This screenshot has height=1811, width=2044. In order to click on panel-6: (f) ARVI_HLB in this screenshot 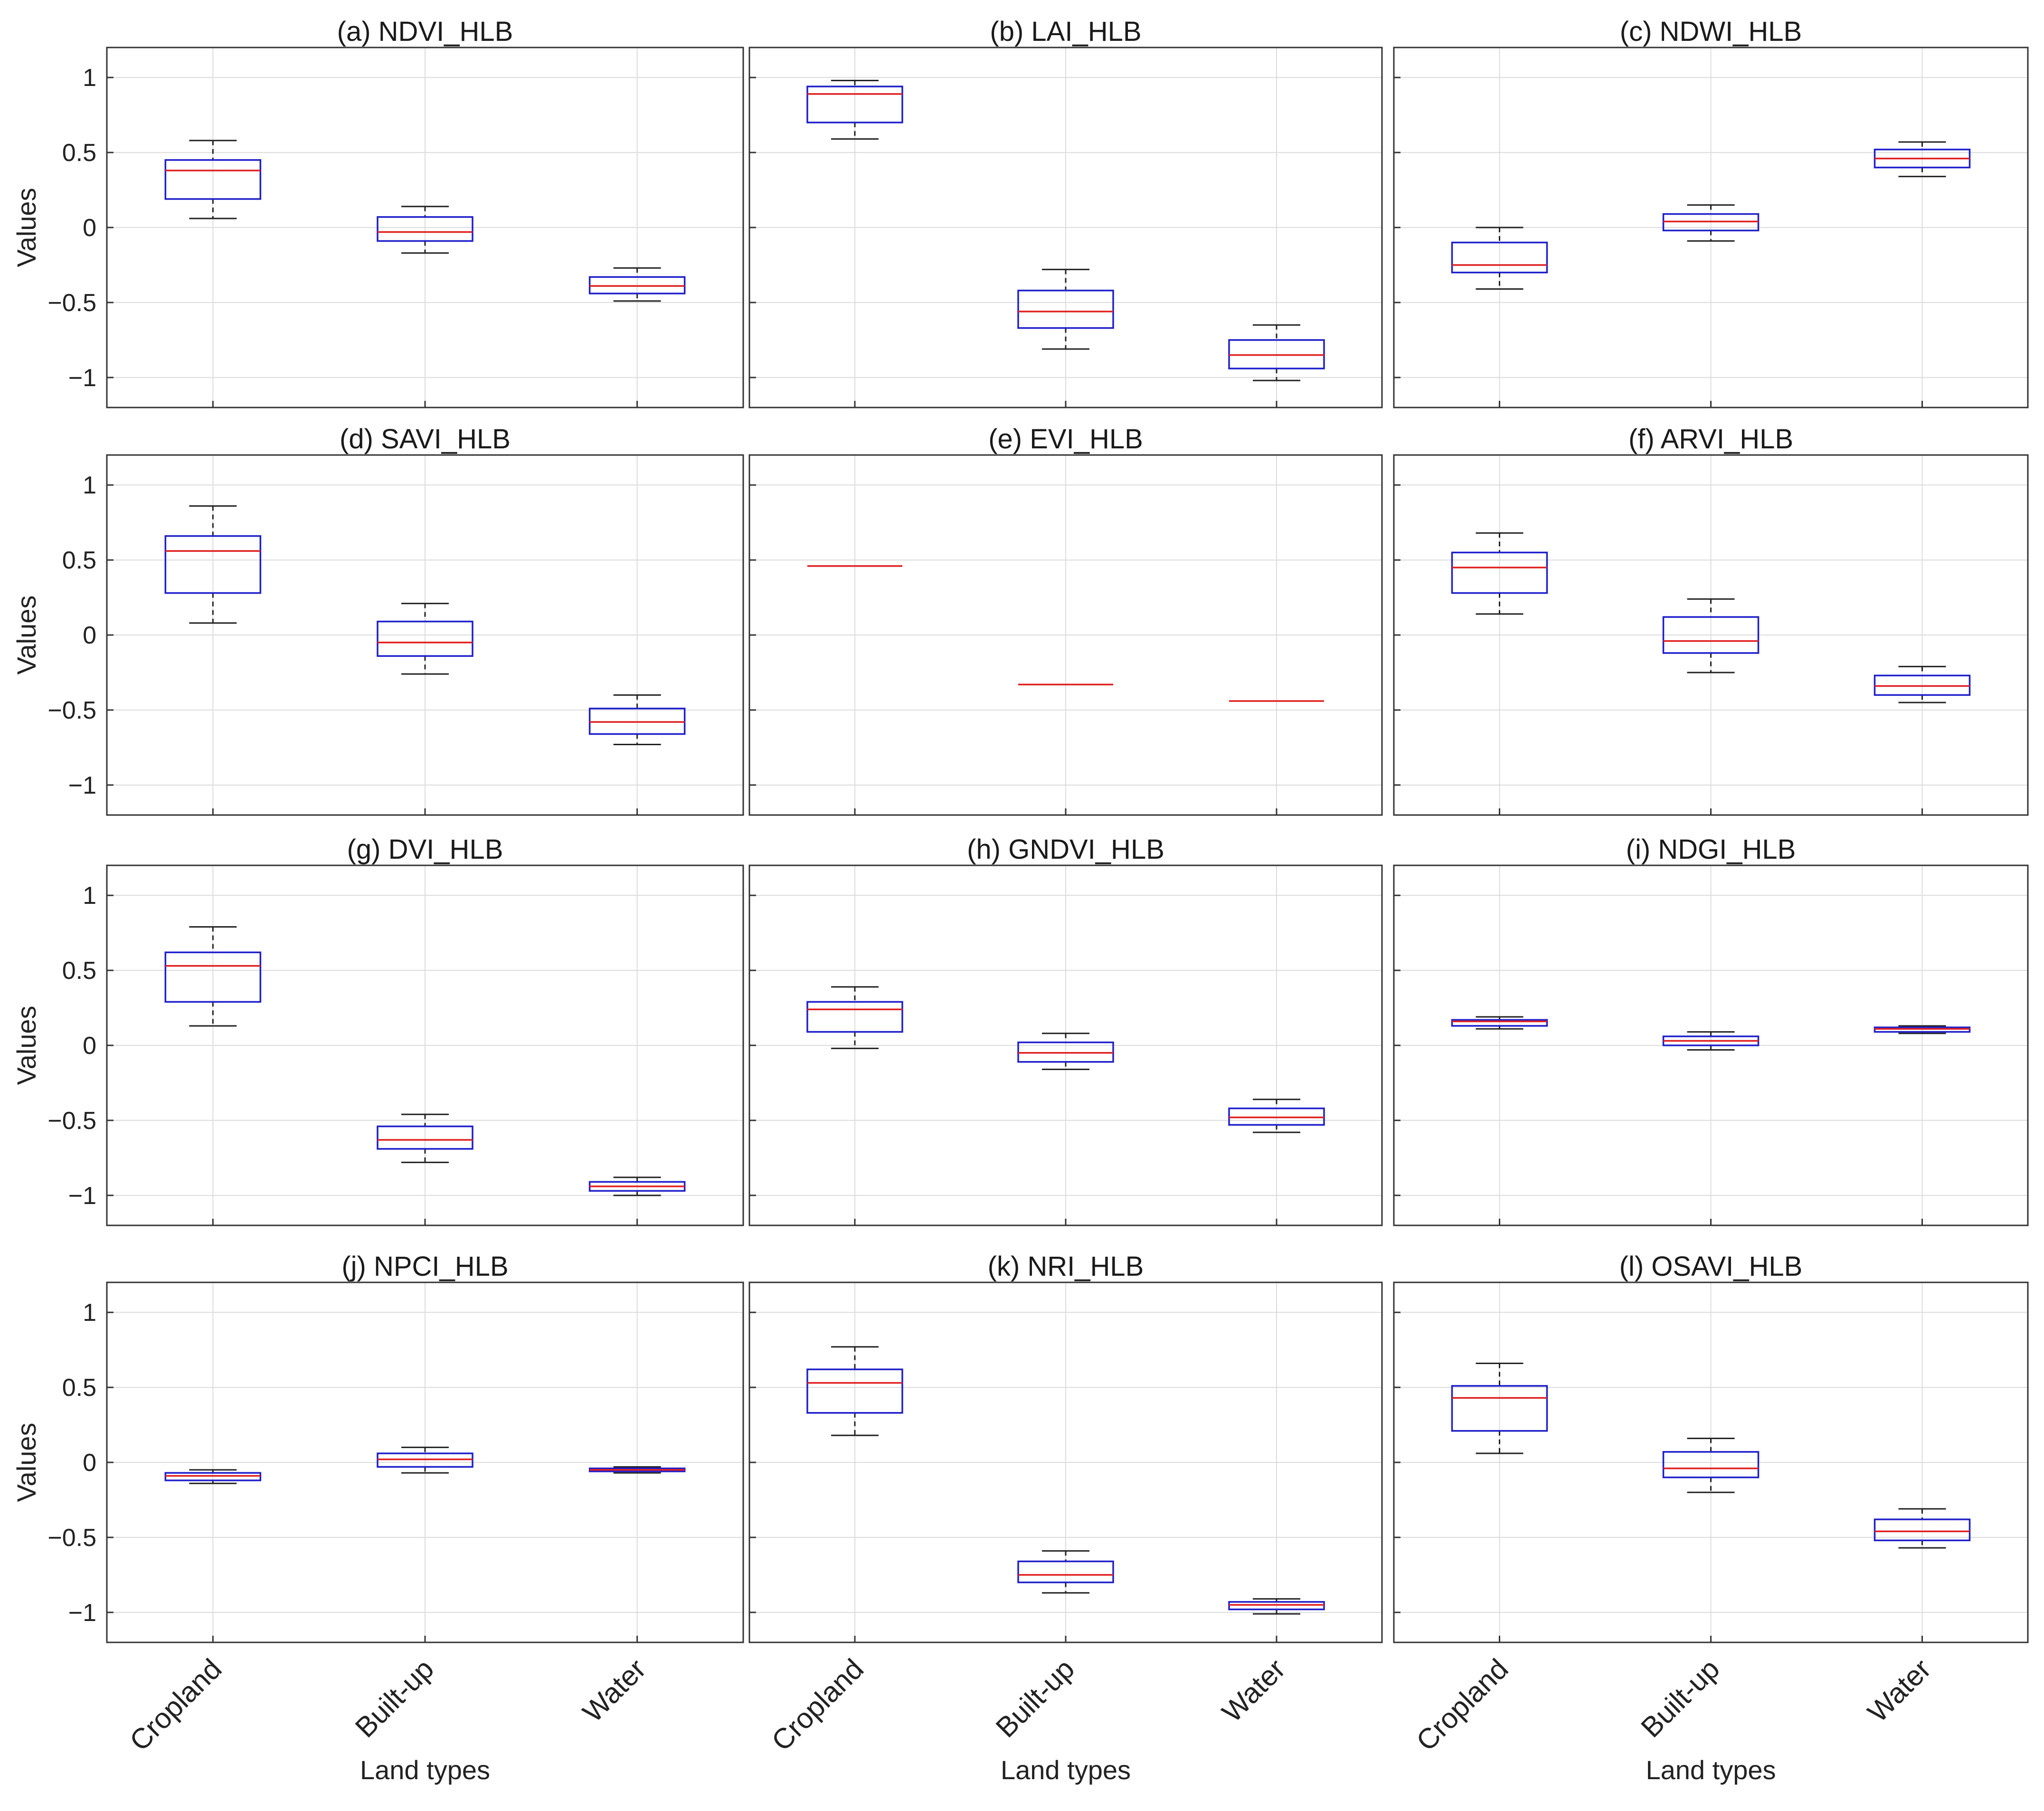, I will do `click(1711, 620)`.